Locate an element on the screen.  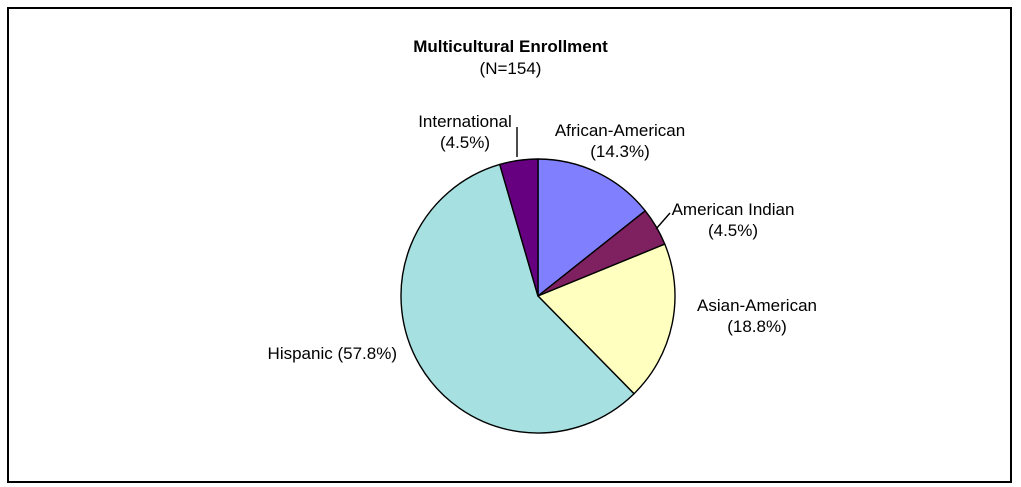
slice-label-value: (18.8%) is located at coordinates (757, 326).